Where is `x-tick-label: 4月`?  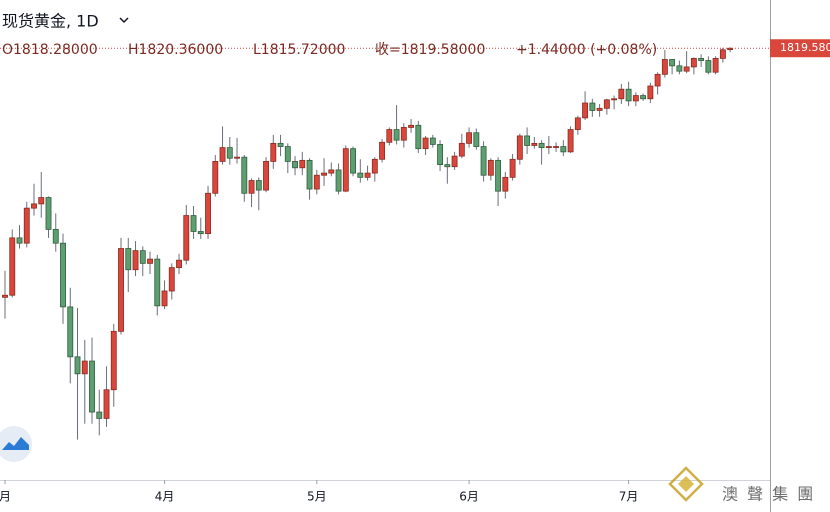
x-tick-label: 4月 is located at coordinates (165, 497).